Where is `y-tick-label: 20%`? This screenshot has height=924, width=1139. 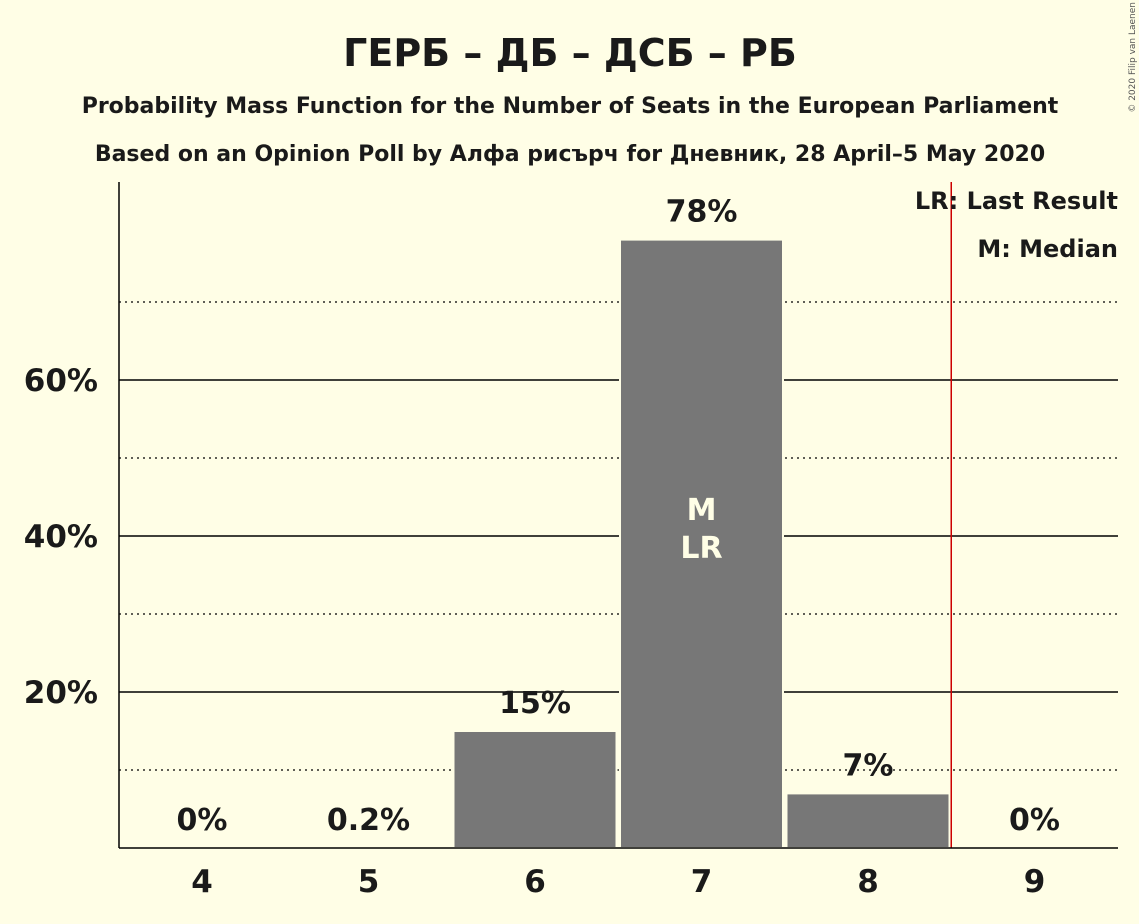
y-tick-label: 20% is located at coordinates (61, 693).